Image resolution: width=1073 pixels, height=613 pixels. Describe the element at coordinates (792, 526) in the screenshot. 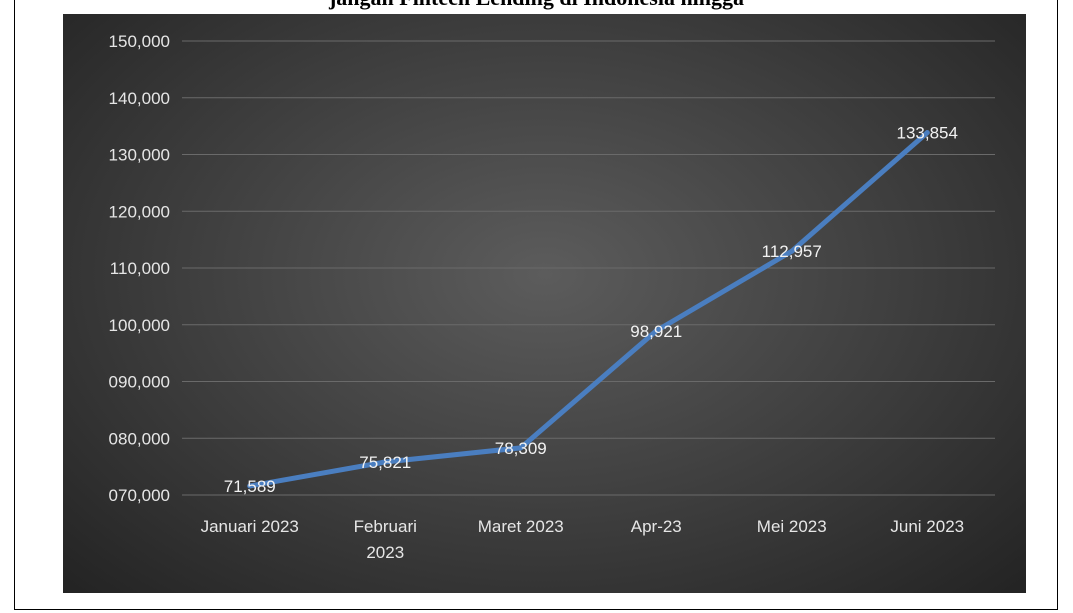

I see `x-tick-label: Mei 2023` at that location.